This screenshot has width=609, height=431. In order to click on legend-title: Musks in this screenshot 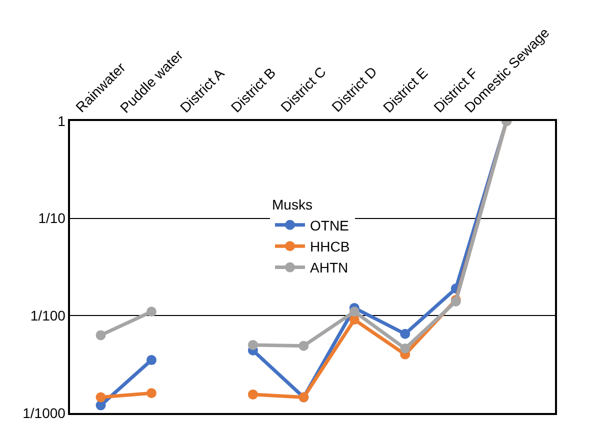, I will do `click(292, 204)`.